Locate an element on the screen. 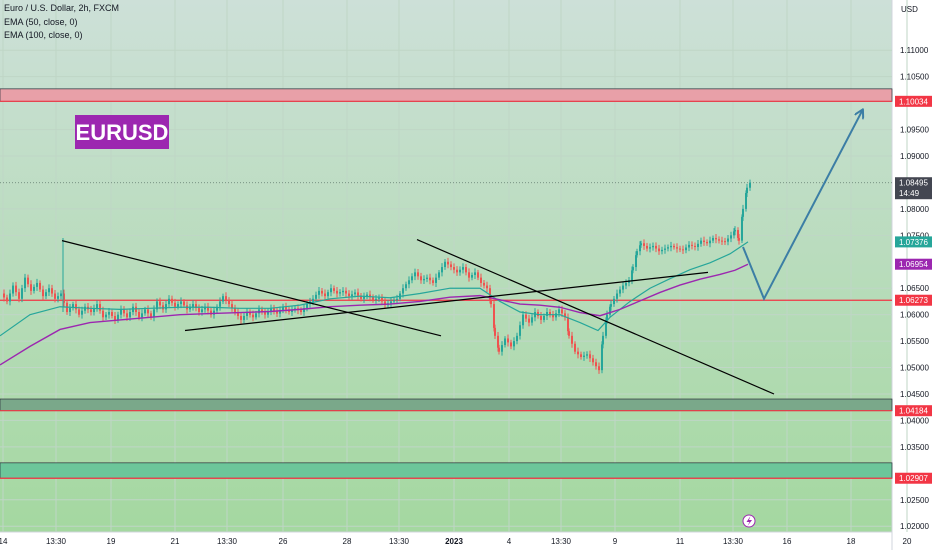 The height and width of the screenshot is (555, 932). projection-arrow is located at coordinates (802, 206).